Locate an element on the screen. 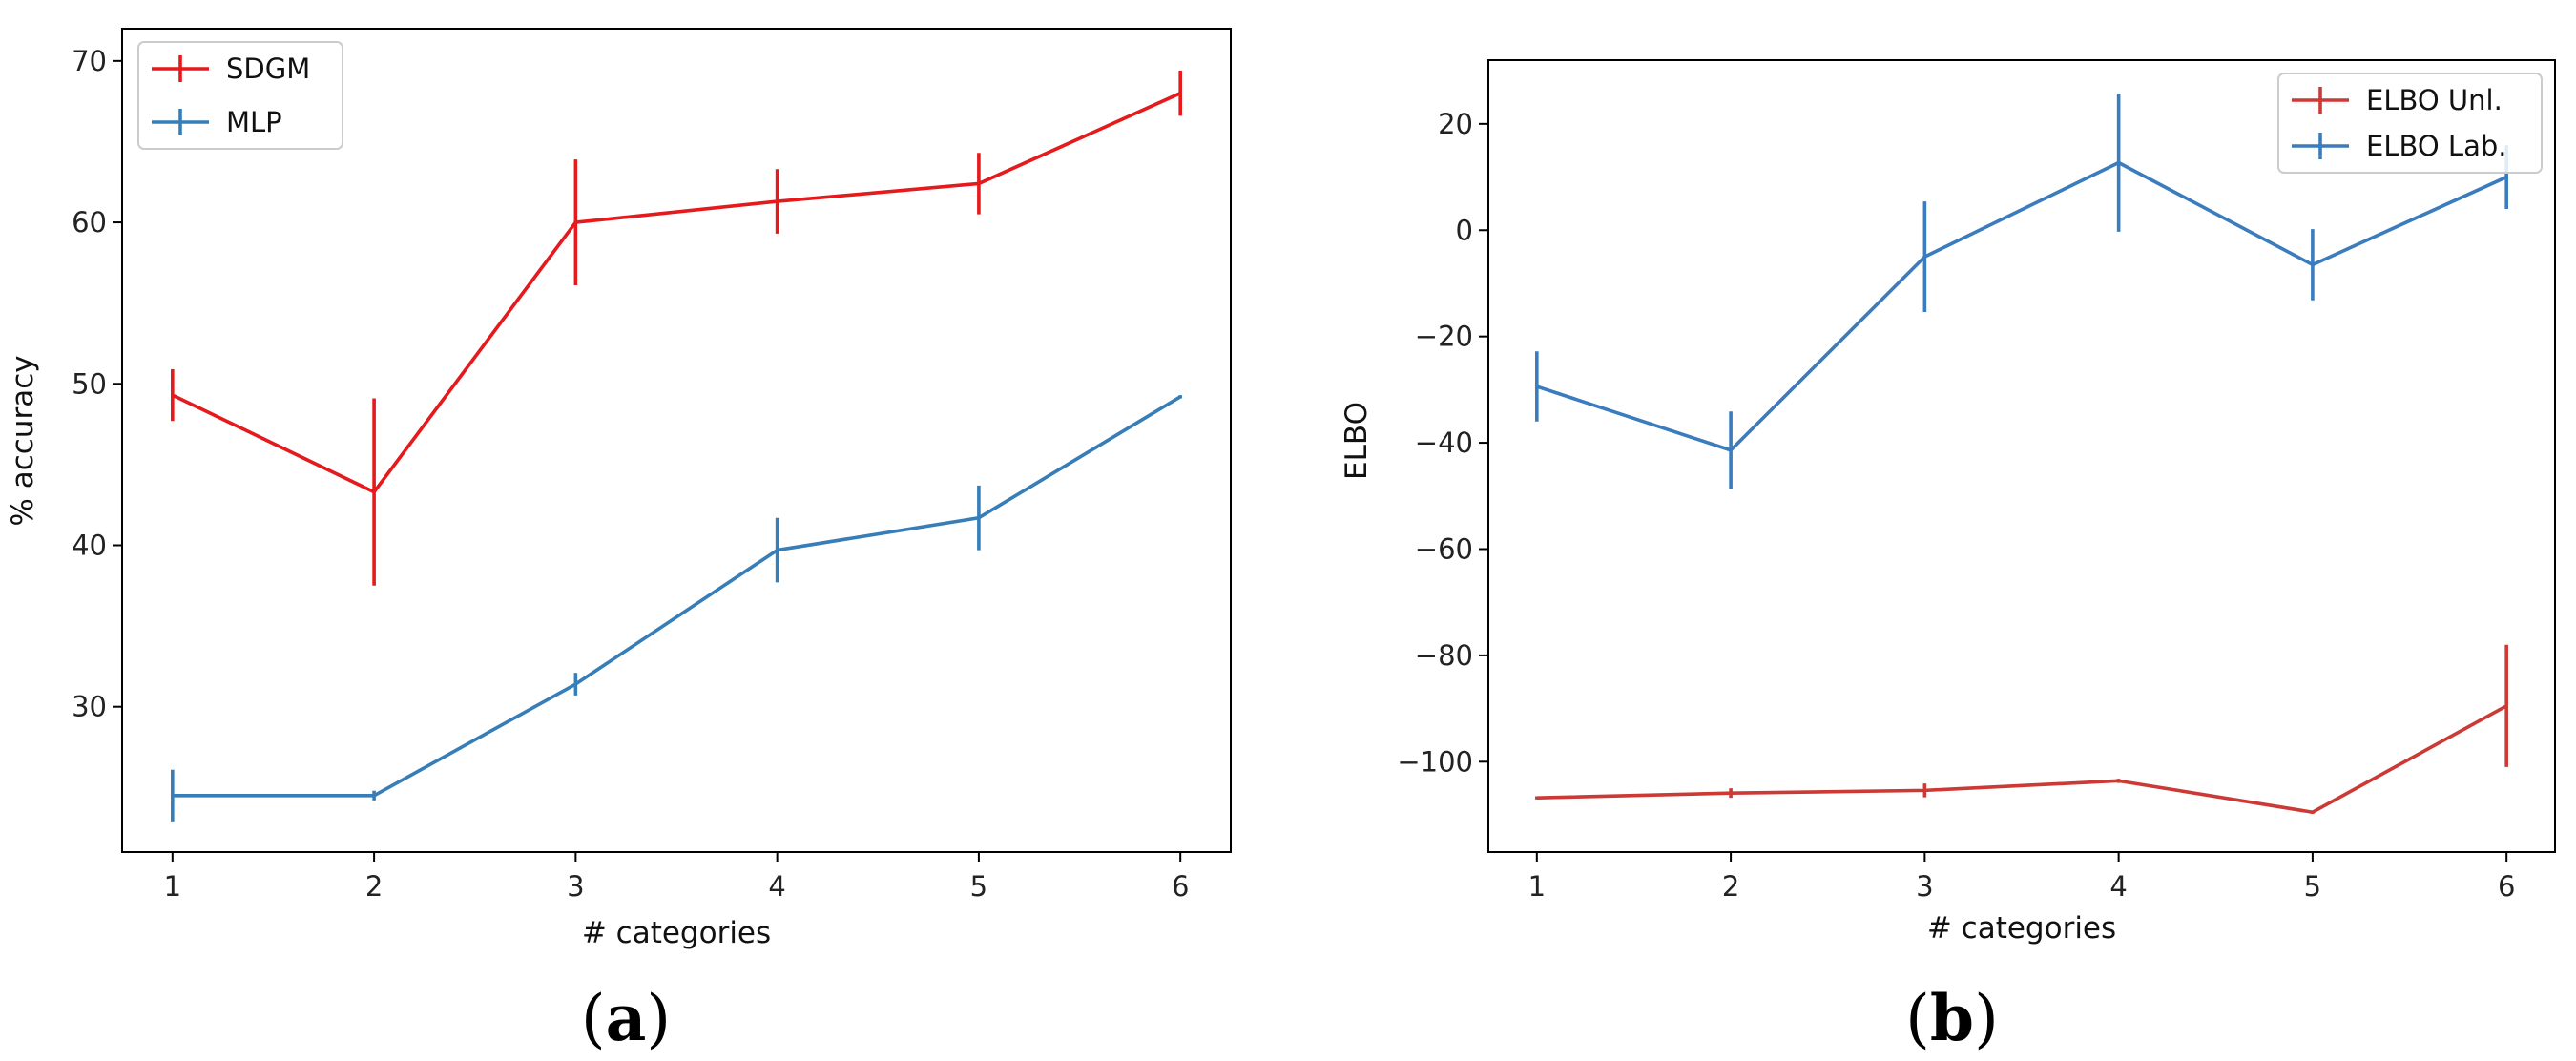  panel-a-caption: (a) is located at coordinates (626, 1018).